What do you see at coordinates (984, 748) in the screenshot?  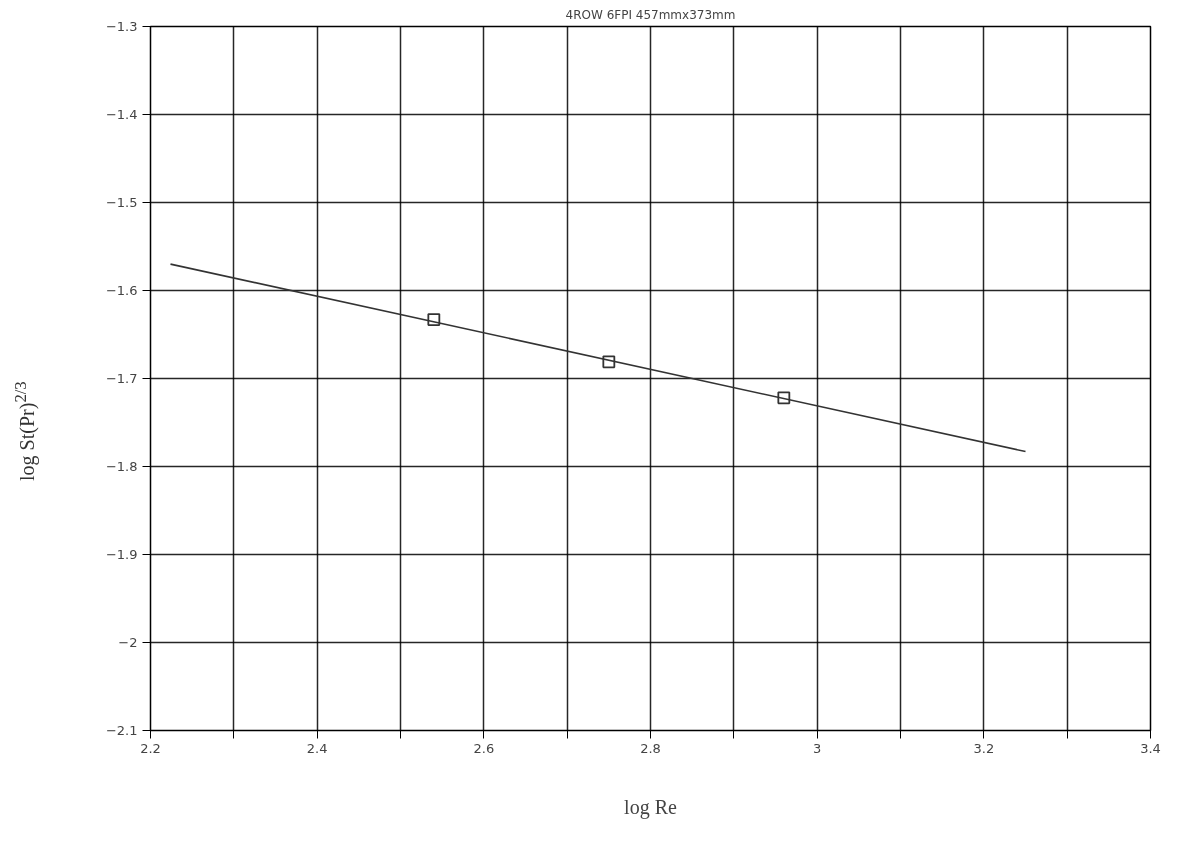 I see `x-tick-label: 3.2` at bounding box center [984, 748].